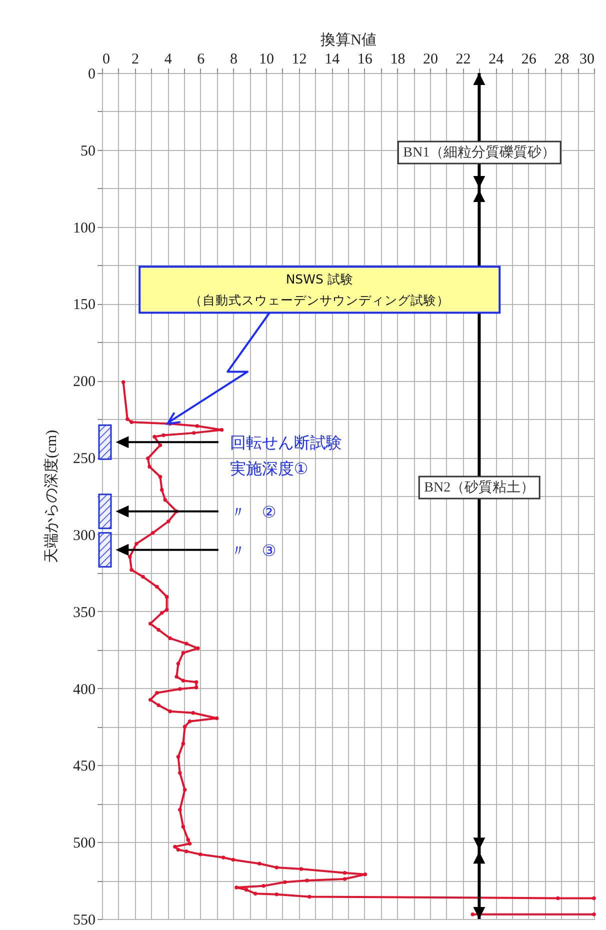  I want to click on annotation: BN1（細粒分質礫質砂）, so click(479, 152).